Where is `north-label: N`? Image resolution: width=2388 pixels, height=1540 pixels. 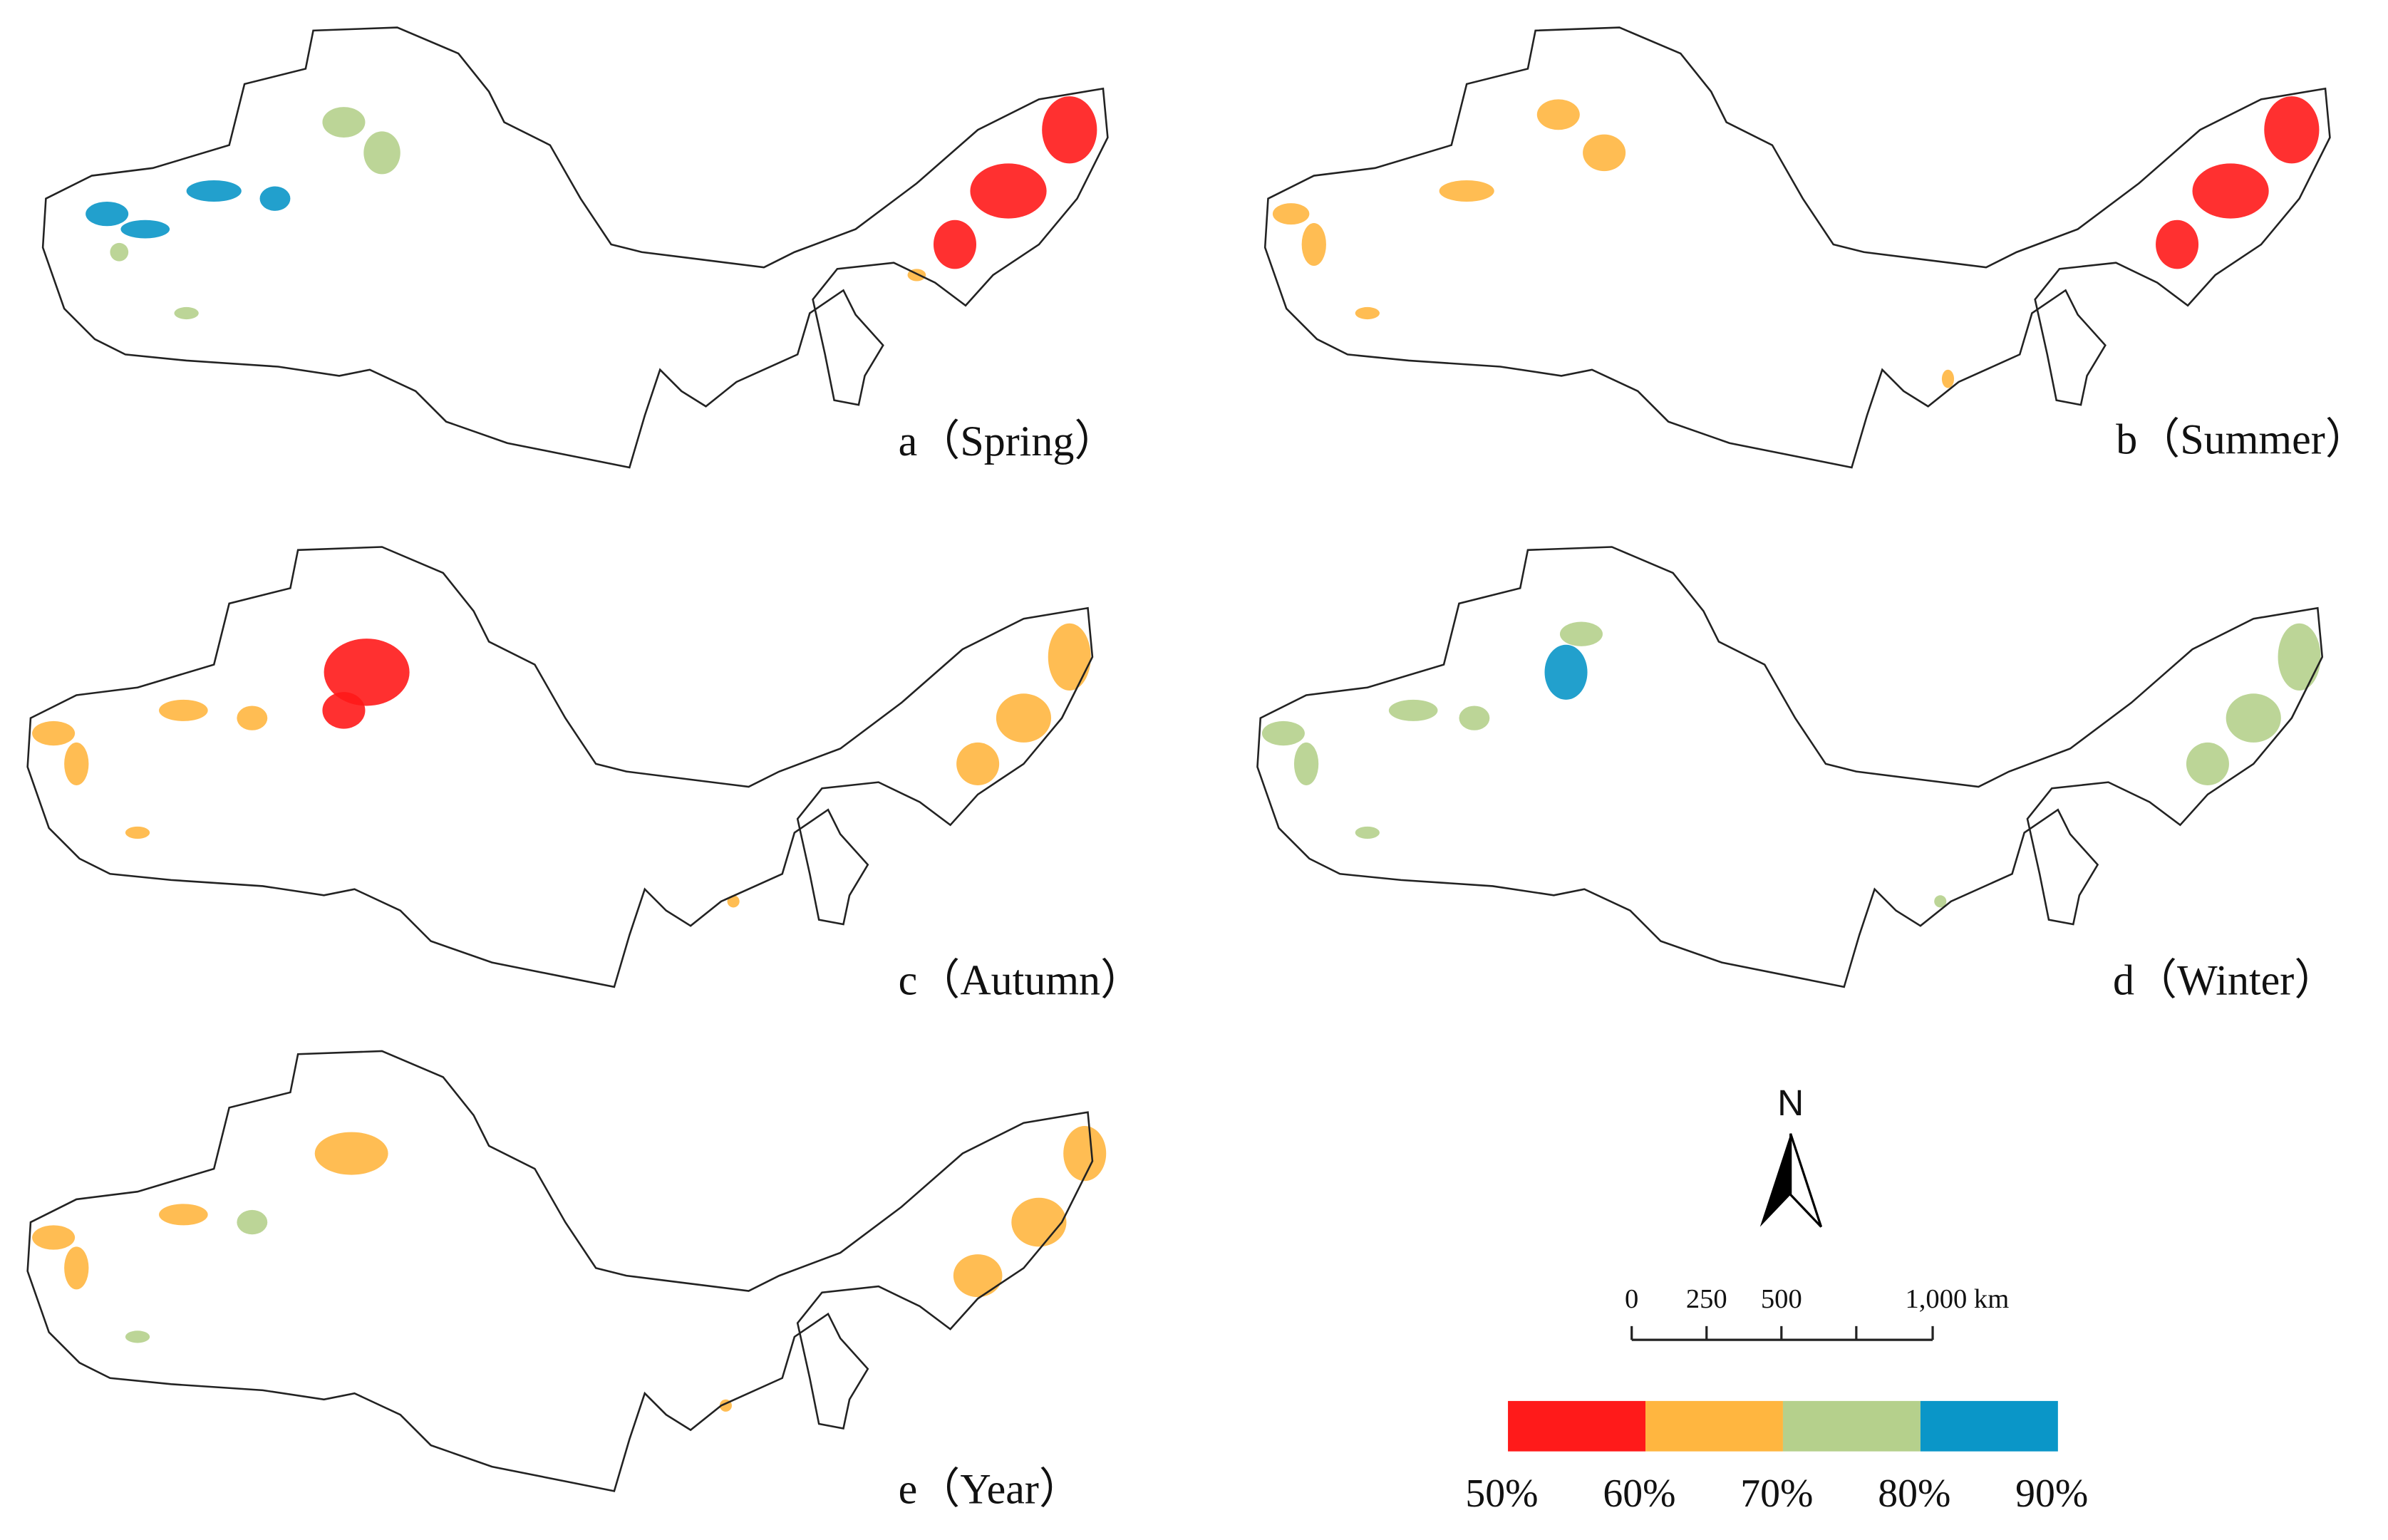 north-label: N is located at coordinates (1790, 1102).